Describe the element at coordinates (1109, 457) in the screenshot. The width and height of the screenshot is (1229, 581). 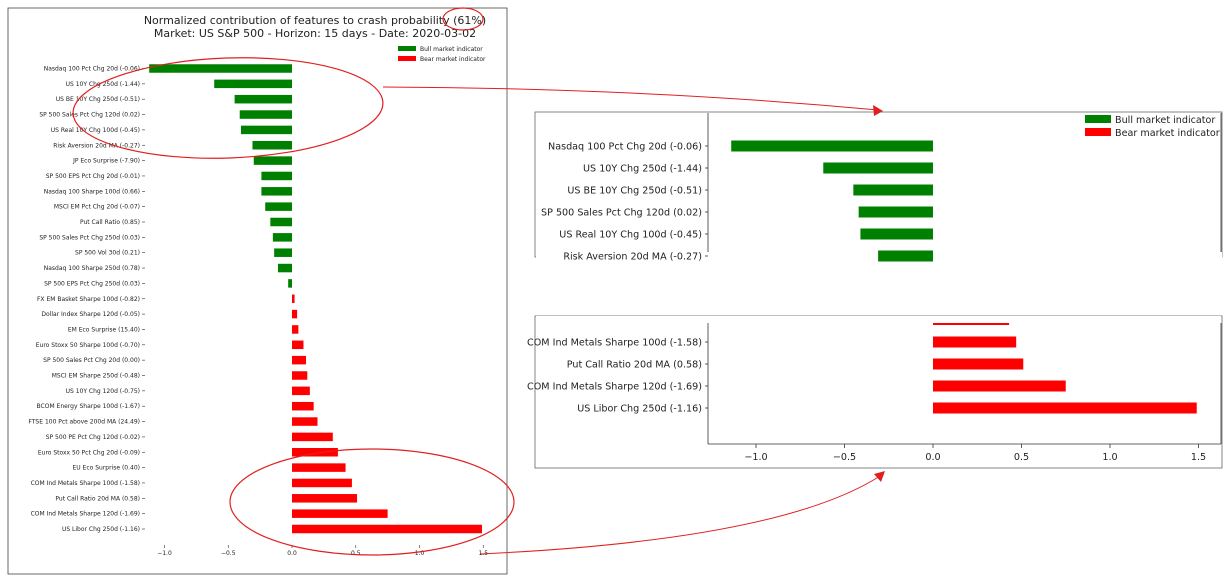
I see `zoom-x-tick-label: 1.0` at that location.